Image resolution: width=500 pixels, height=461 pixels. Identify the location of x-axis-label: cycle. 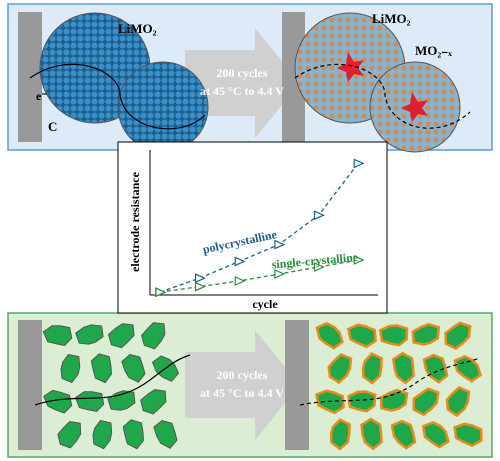
(265, 304).